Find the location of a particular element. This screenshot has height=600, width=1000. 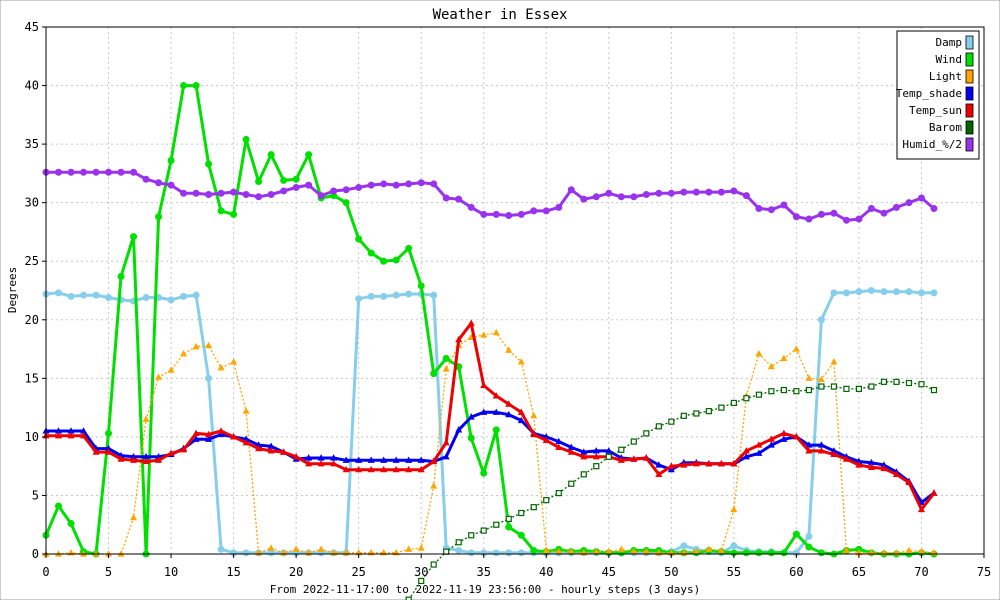

x-tick-label: 50 is located at coordinates (671, 572).